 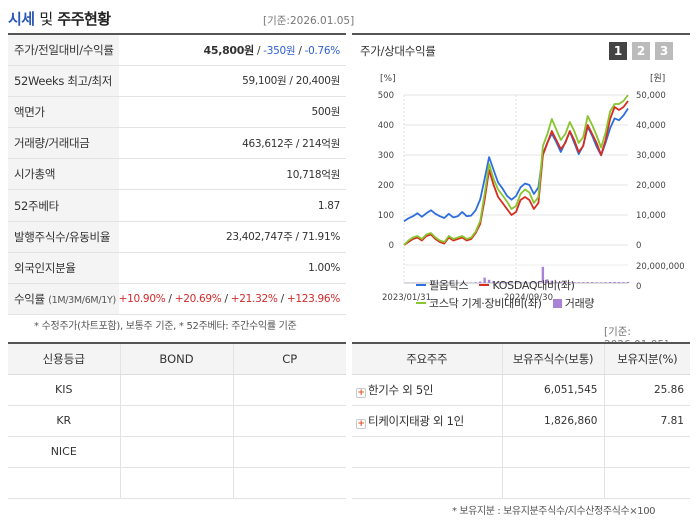 What do you see at coordinates (660, 267) in the screenshot?
I see `volume-tick: 20,000,000` at bounding box center [660, 267].